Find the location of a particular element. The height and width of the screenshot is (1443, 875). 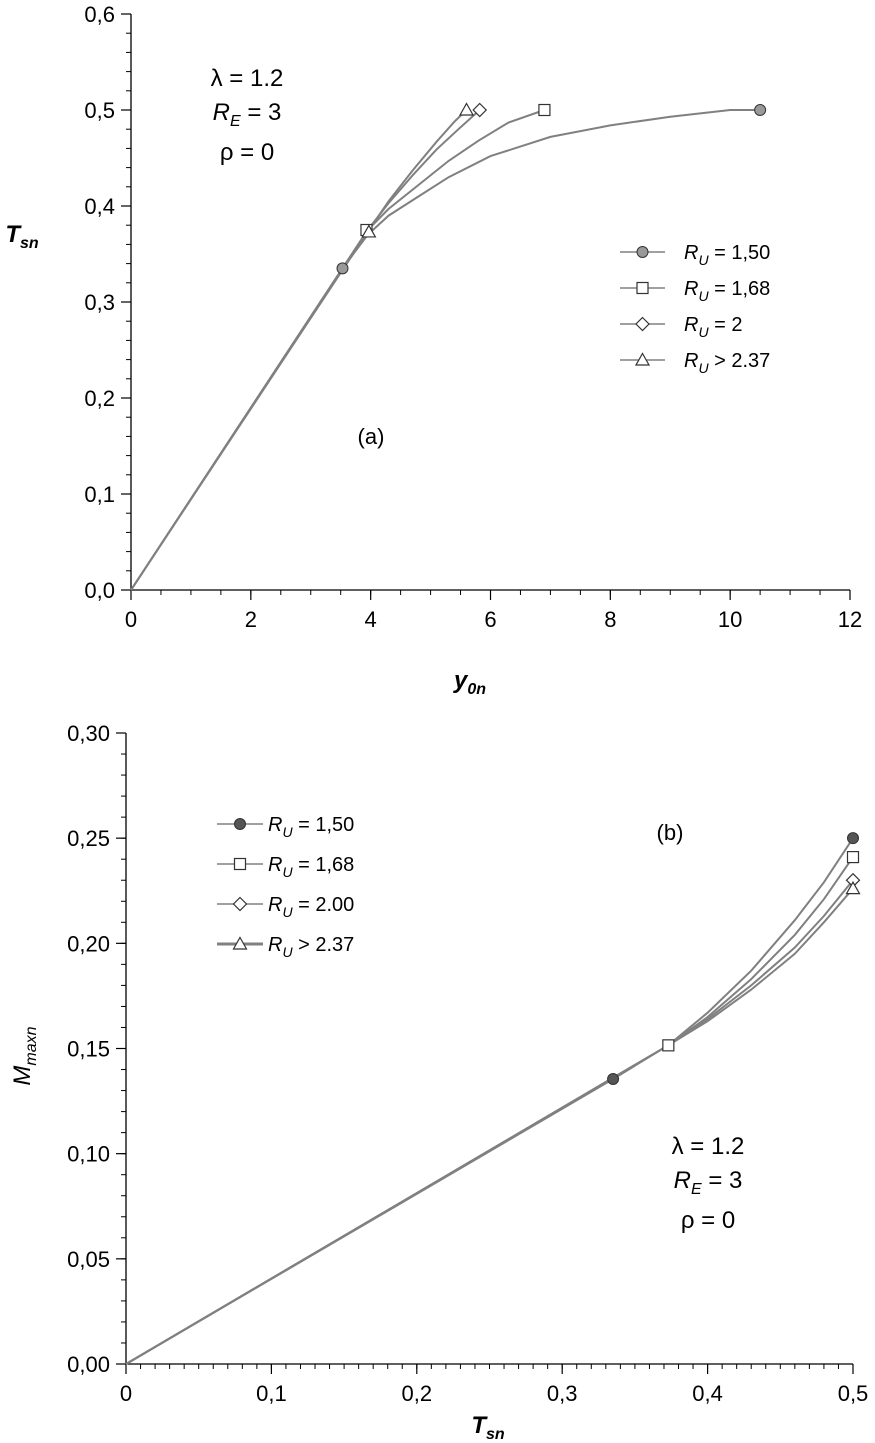

x-tick-label: 0,1 is located at coordinates (271, 1393).